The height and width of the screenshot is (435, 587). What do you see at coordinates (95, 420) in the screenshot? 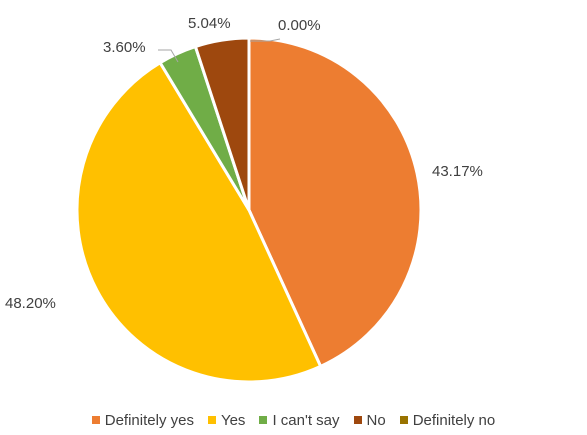
I see `legend-swatch-definitely-yes` at bounding box center [95, 420].